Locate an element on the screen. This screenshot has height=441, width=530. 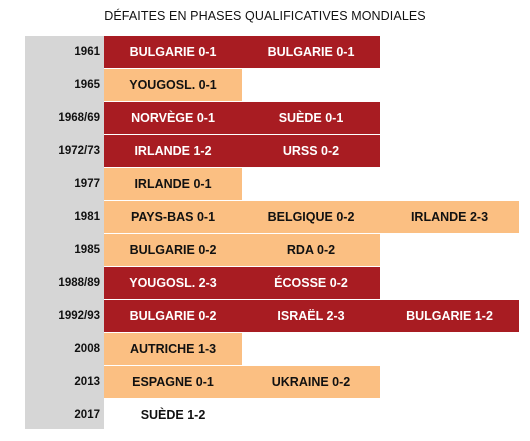
defeat-cell: SUÈDE 1-2 is located at coordinates (173, 415).